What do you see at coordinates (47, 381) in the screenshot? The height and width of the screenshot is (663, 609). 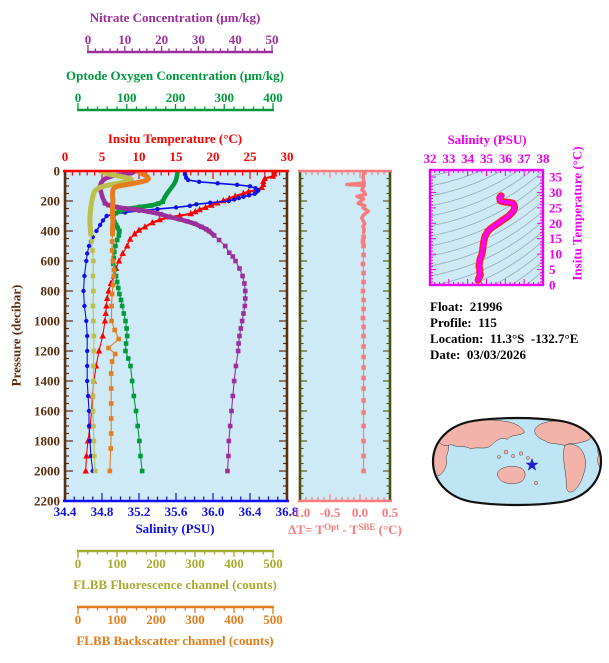 I see `svg-text: 1400` at bounding box center [47, 381].